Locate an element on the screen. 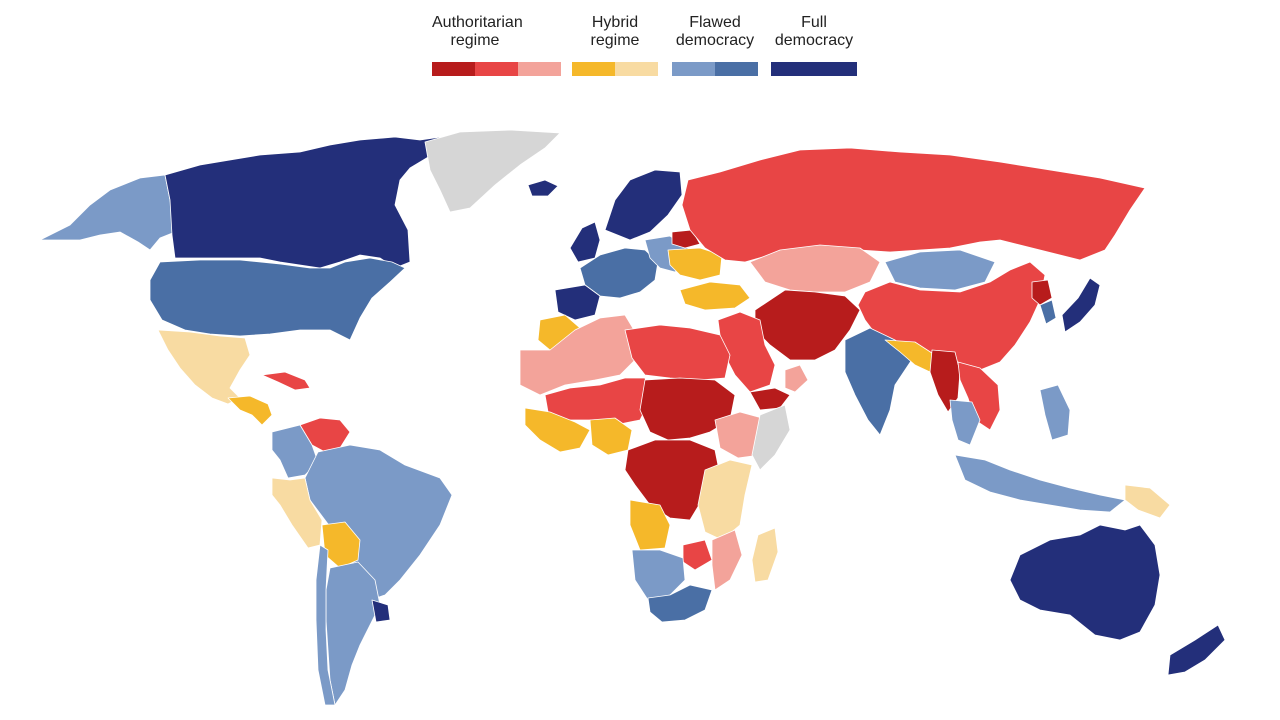 Image resolution: width=1280 pixels, height=720 pixels. region-nigeria is located at coordinates (611, 436).